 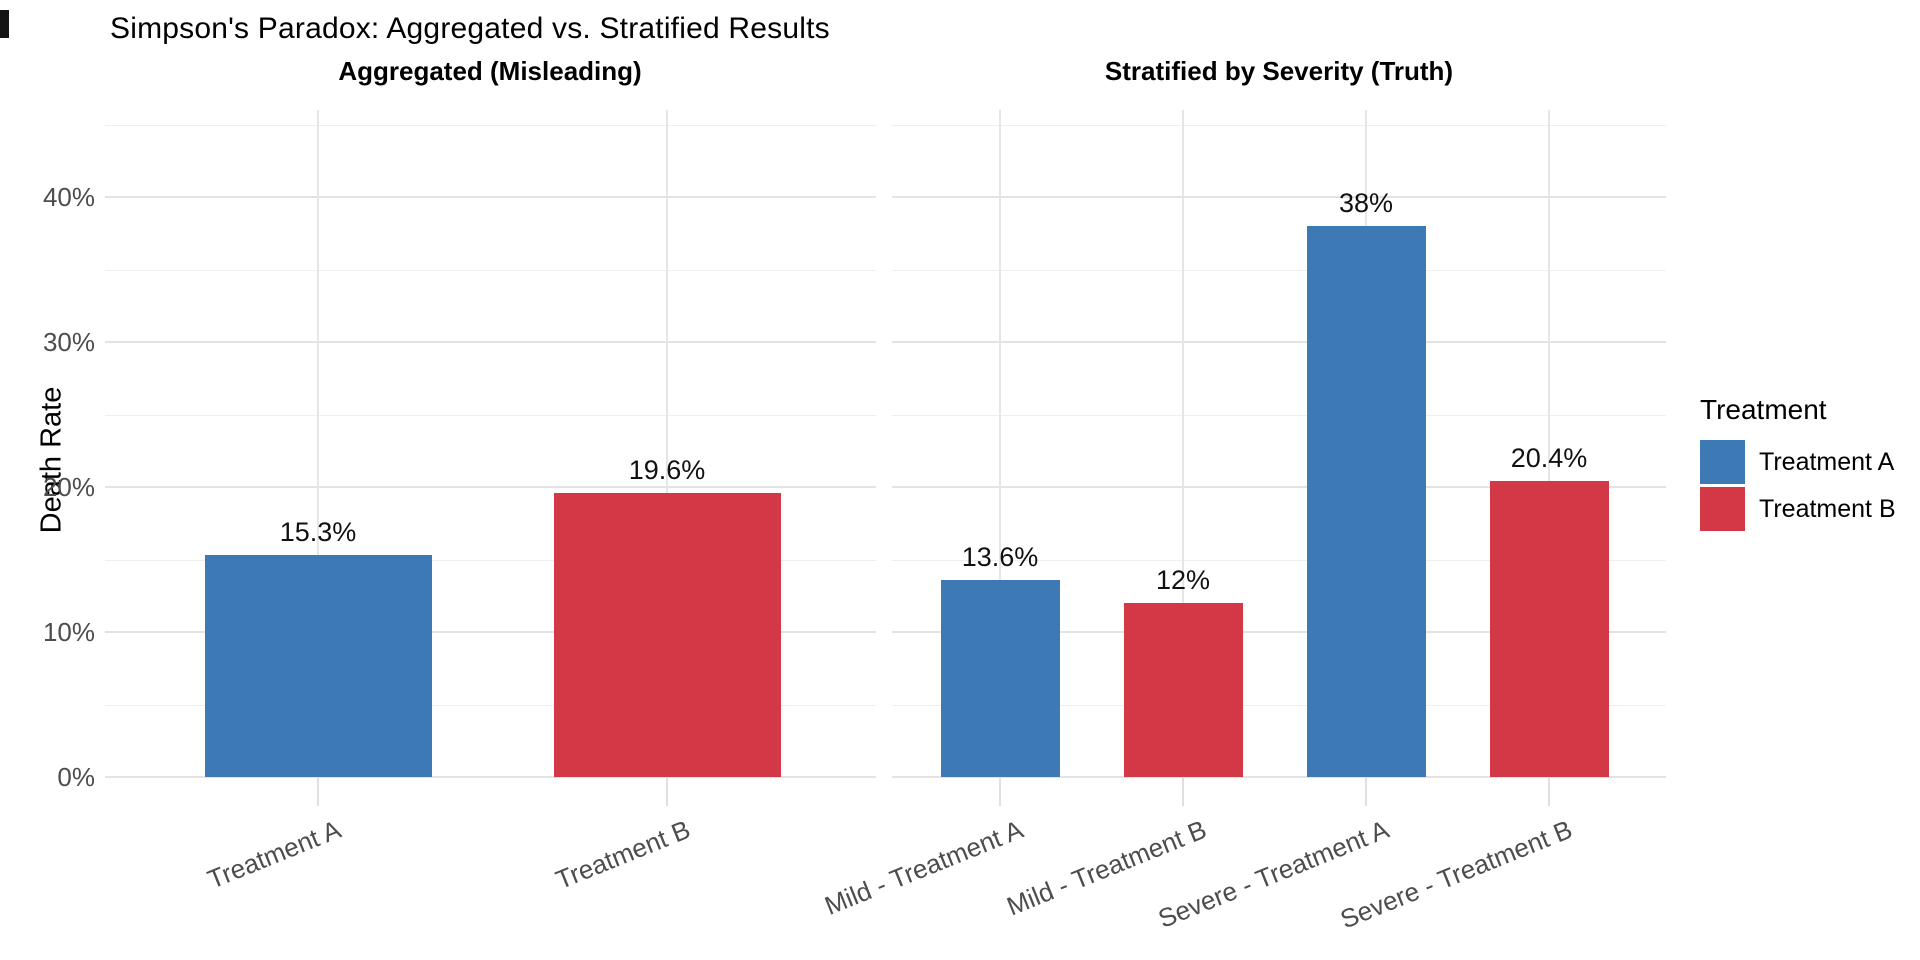 What do you see at coordinates (68, 632) in the screenshot?
I see `y-tick-label: 10%` at bounding box center [68, 632].